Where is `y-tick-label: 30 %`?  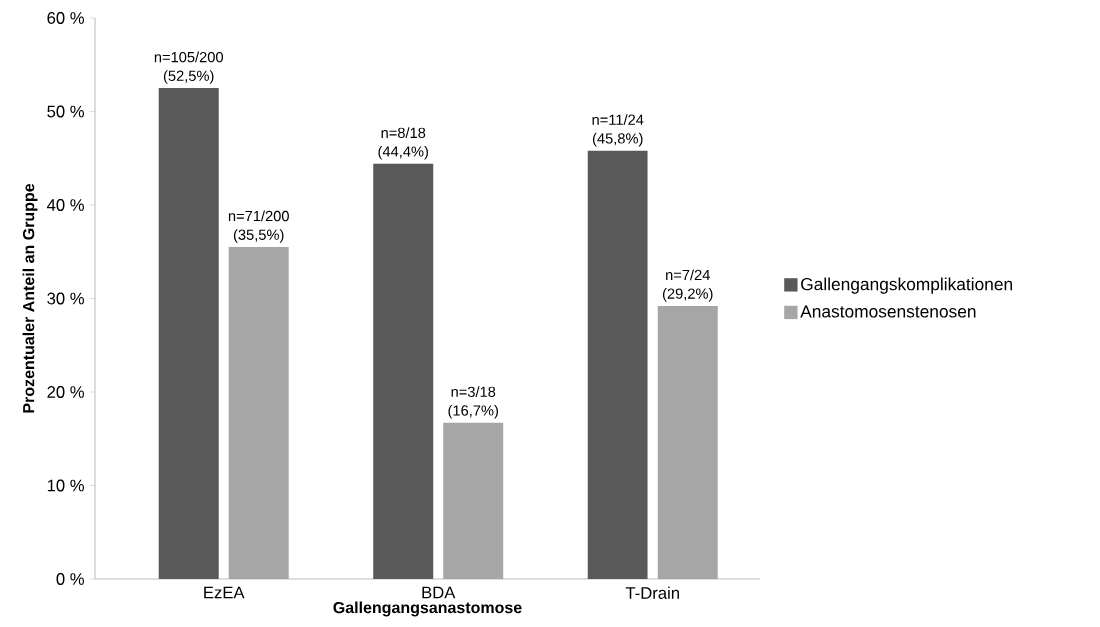
y-tick-label: 30 % is located at coordinates (65, 298).